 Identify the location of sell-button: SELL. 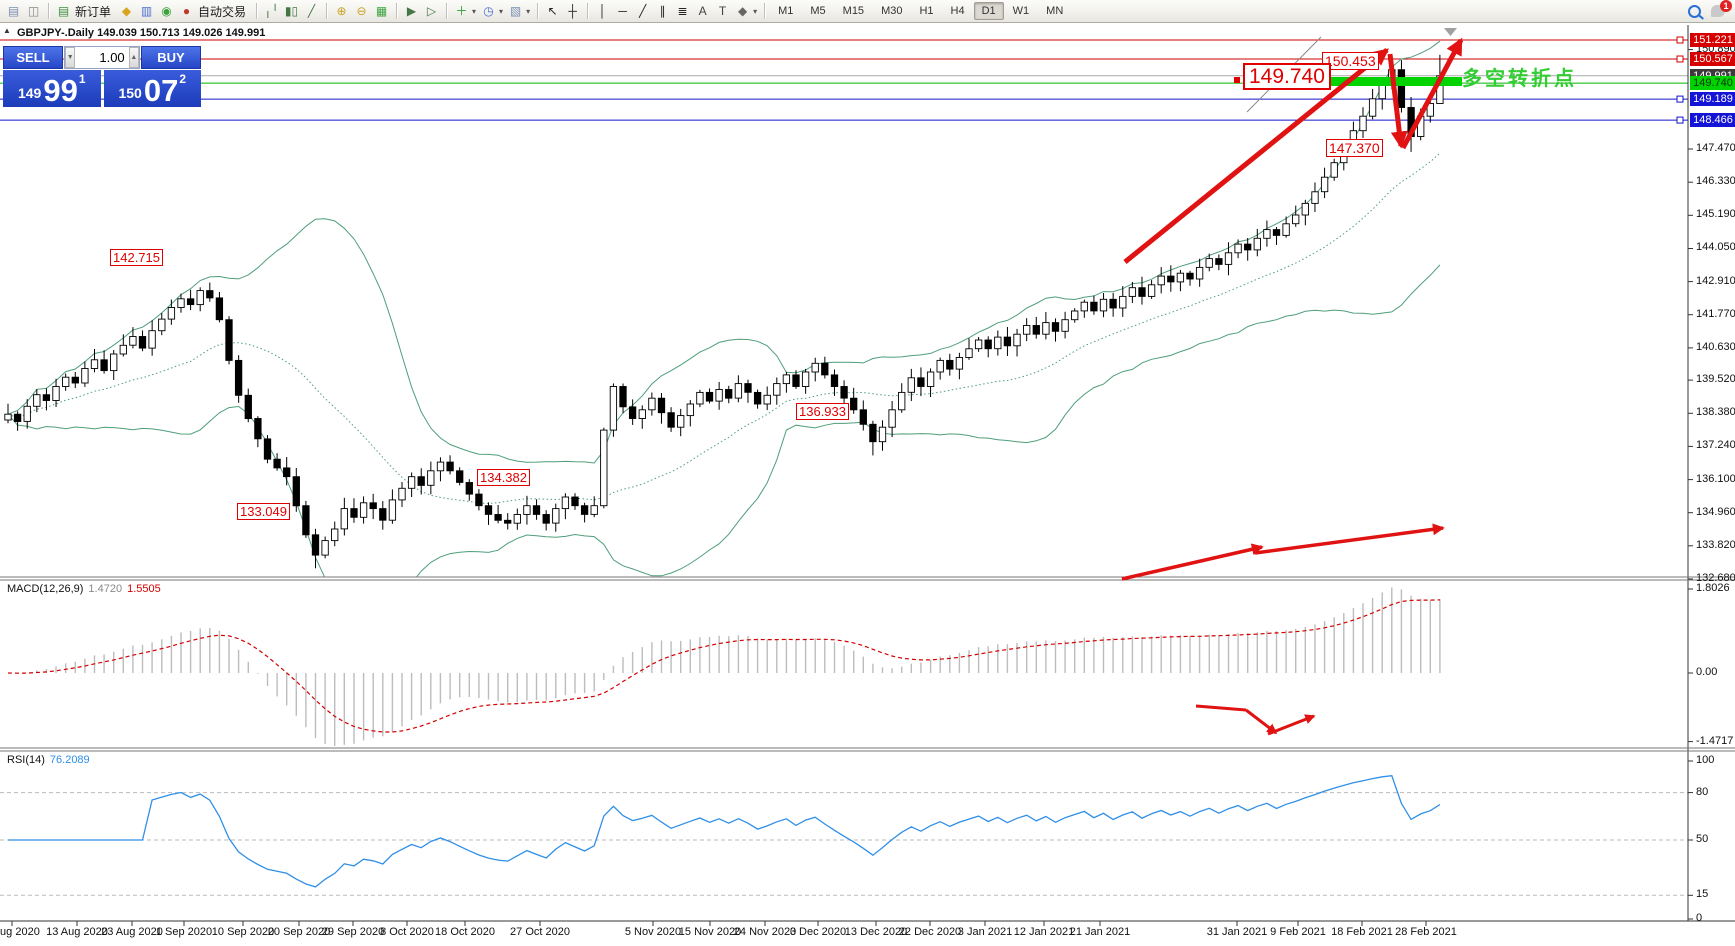
(33, 57).